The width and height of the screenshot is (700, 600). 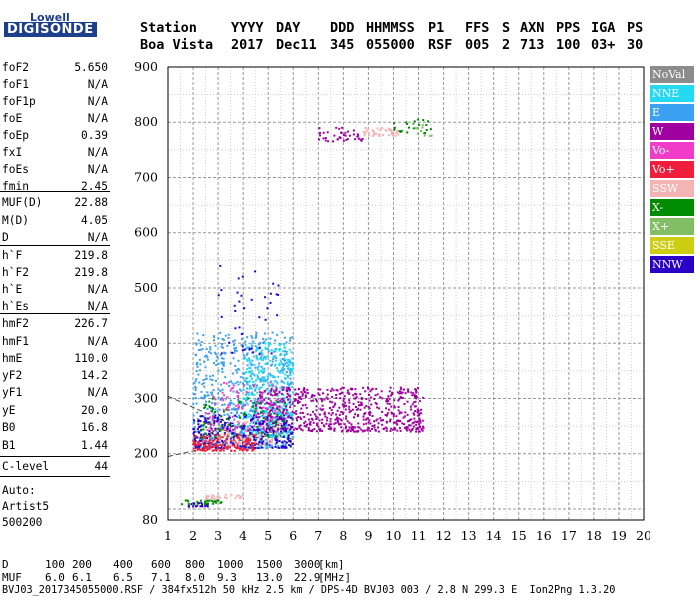 I want to click on header-label-11: PS, so click(x=635, y=28).